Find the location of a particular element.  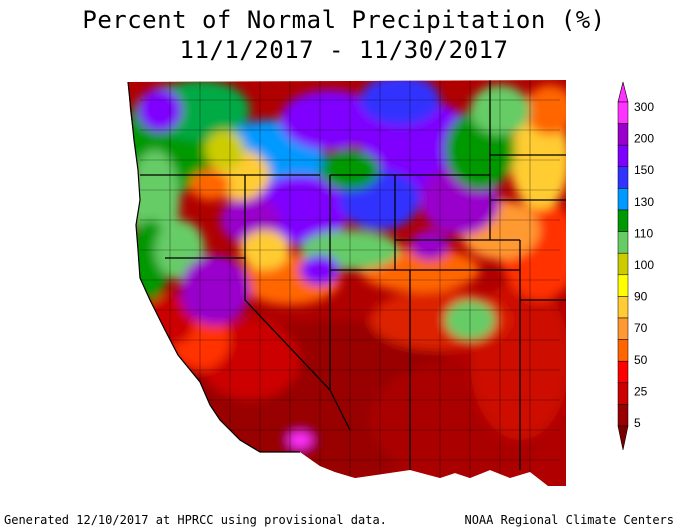

legend-label: 110 is located at coordinates (643, 233).